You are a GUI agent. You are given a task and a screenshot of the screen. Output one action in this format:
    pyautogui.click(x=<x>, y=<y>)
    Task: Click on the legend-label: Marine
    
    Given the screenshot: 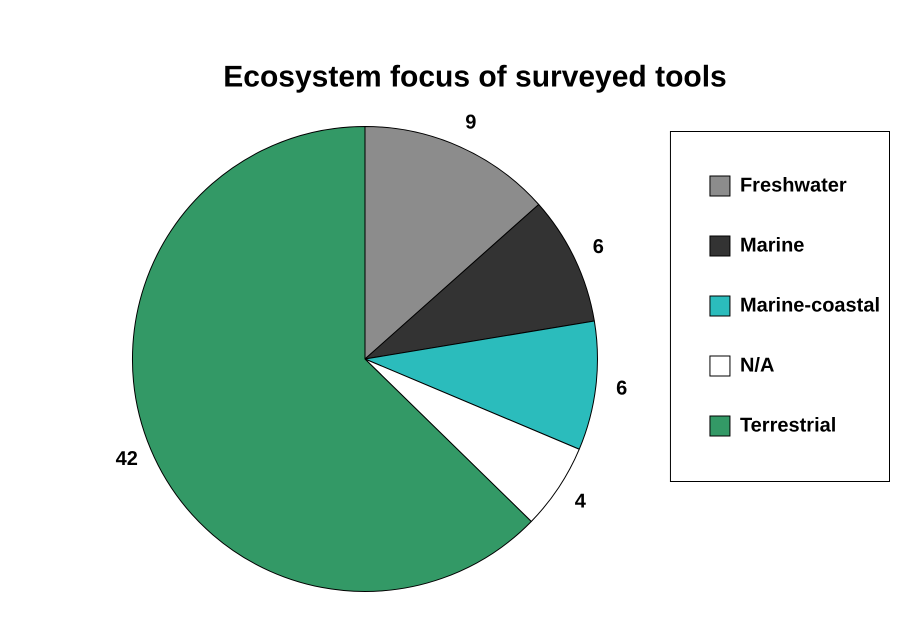 What is the action you would take?
    pyautogui.click(x=772, y=245)
    